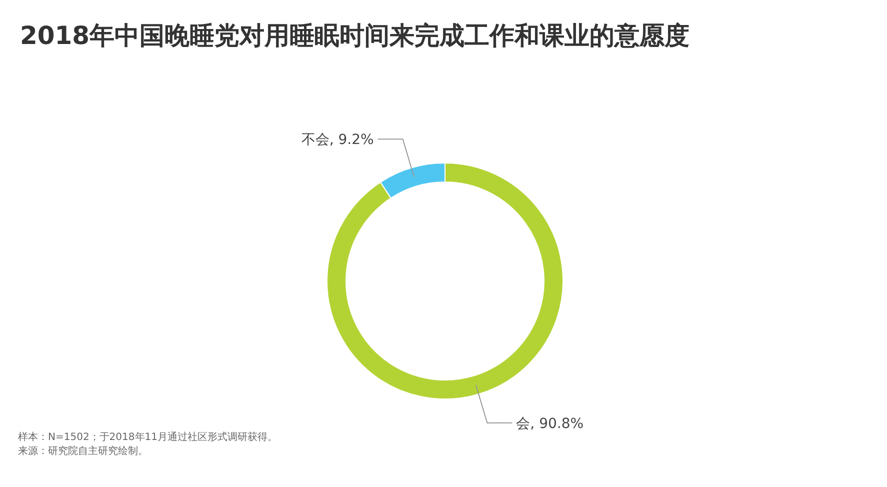 The height and width of the screenshot is (487, 887). What do you see at coordinates (355, 35) in the screenshot?
I see `title: 2018年中国晚睡党对用睡眠时间来完成工作和课业的意愿度` at bounding box center [355, 35].